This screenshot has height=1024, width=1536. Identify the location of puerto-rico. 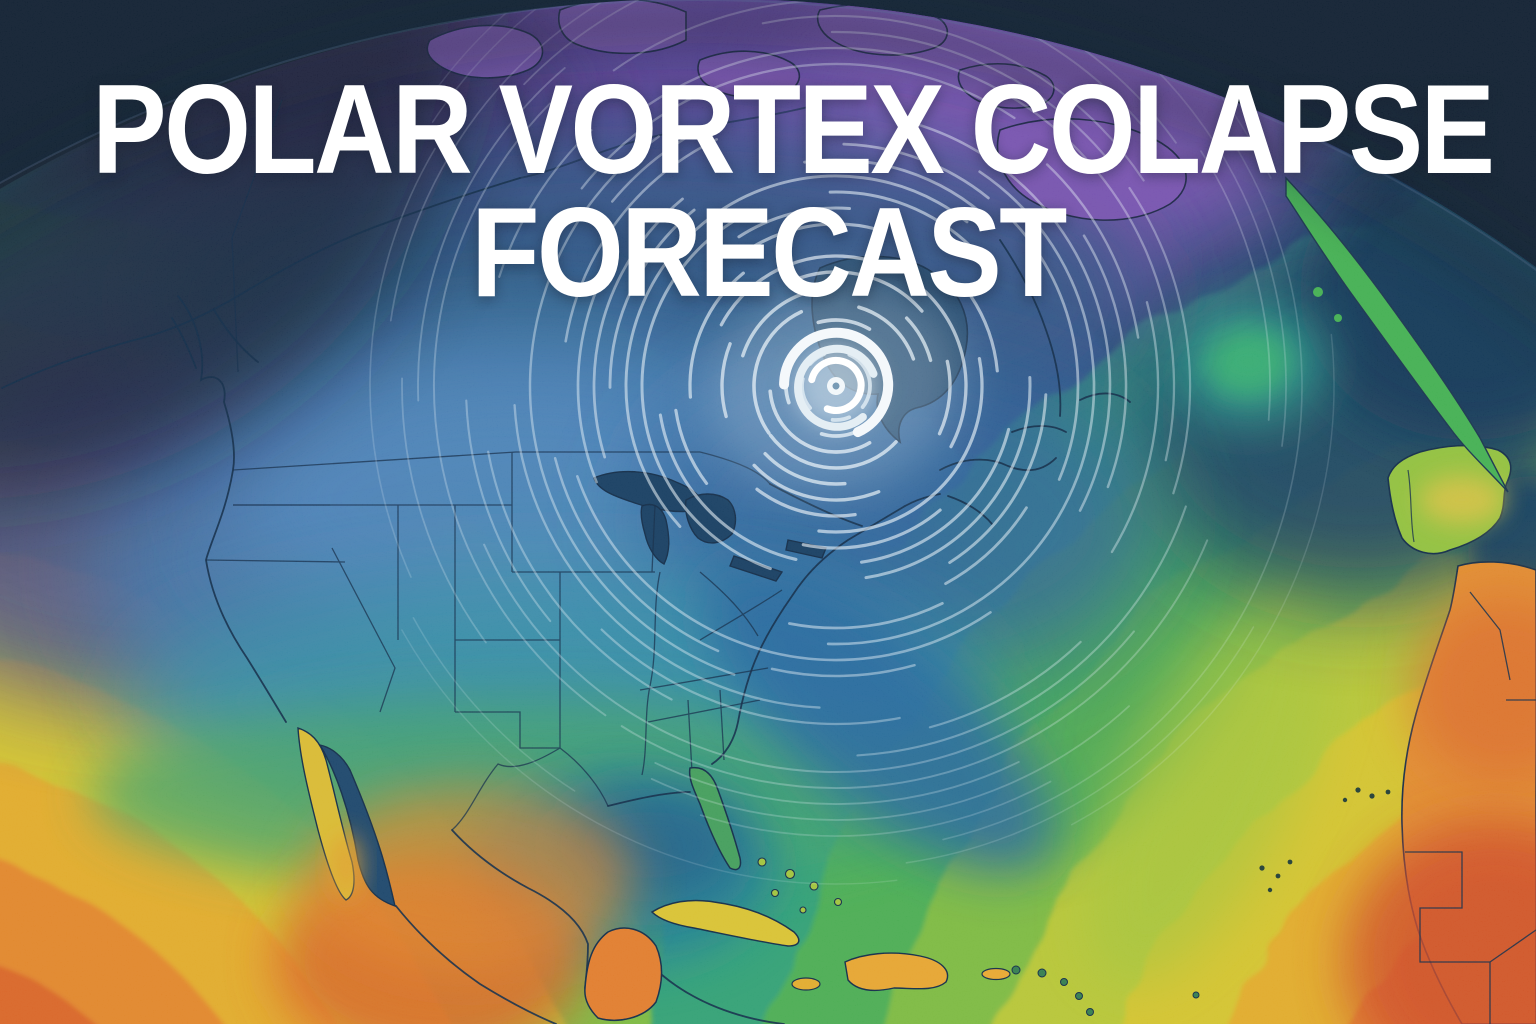
(996, 974).